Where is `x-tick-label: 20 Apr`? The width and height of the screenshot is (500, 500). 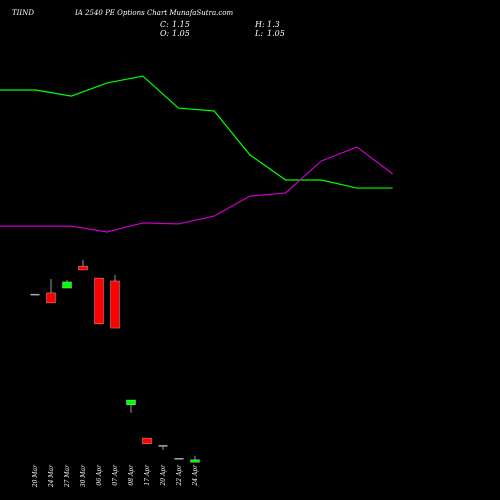
x-tick-label: 20 Apr is located at coordinates (163, 475).